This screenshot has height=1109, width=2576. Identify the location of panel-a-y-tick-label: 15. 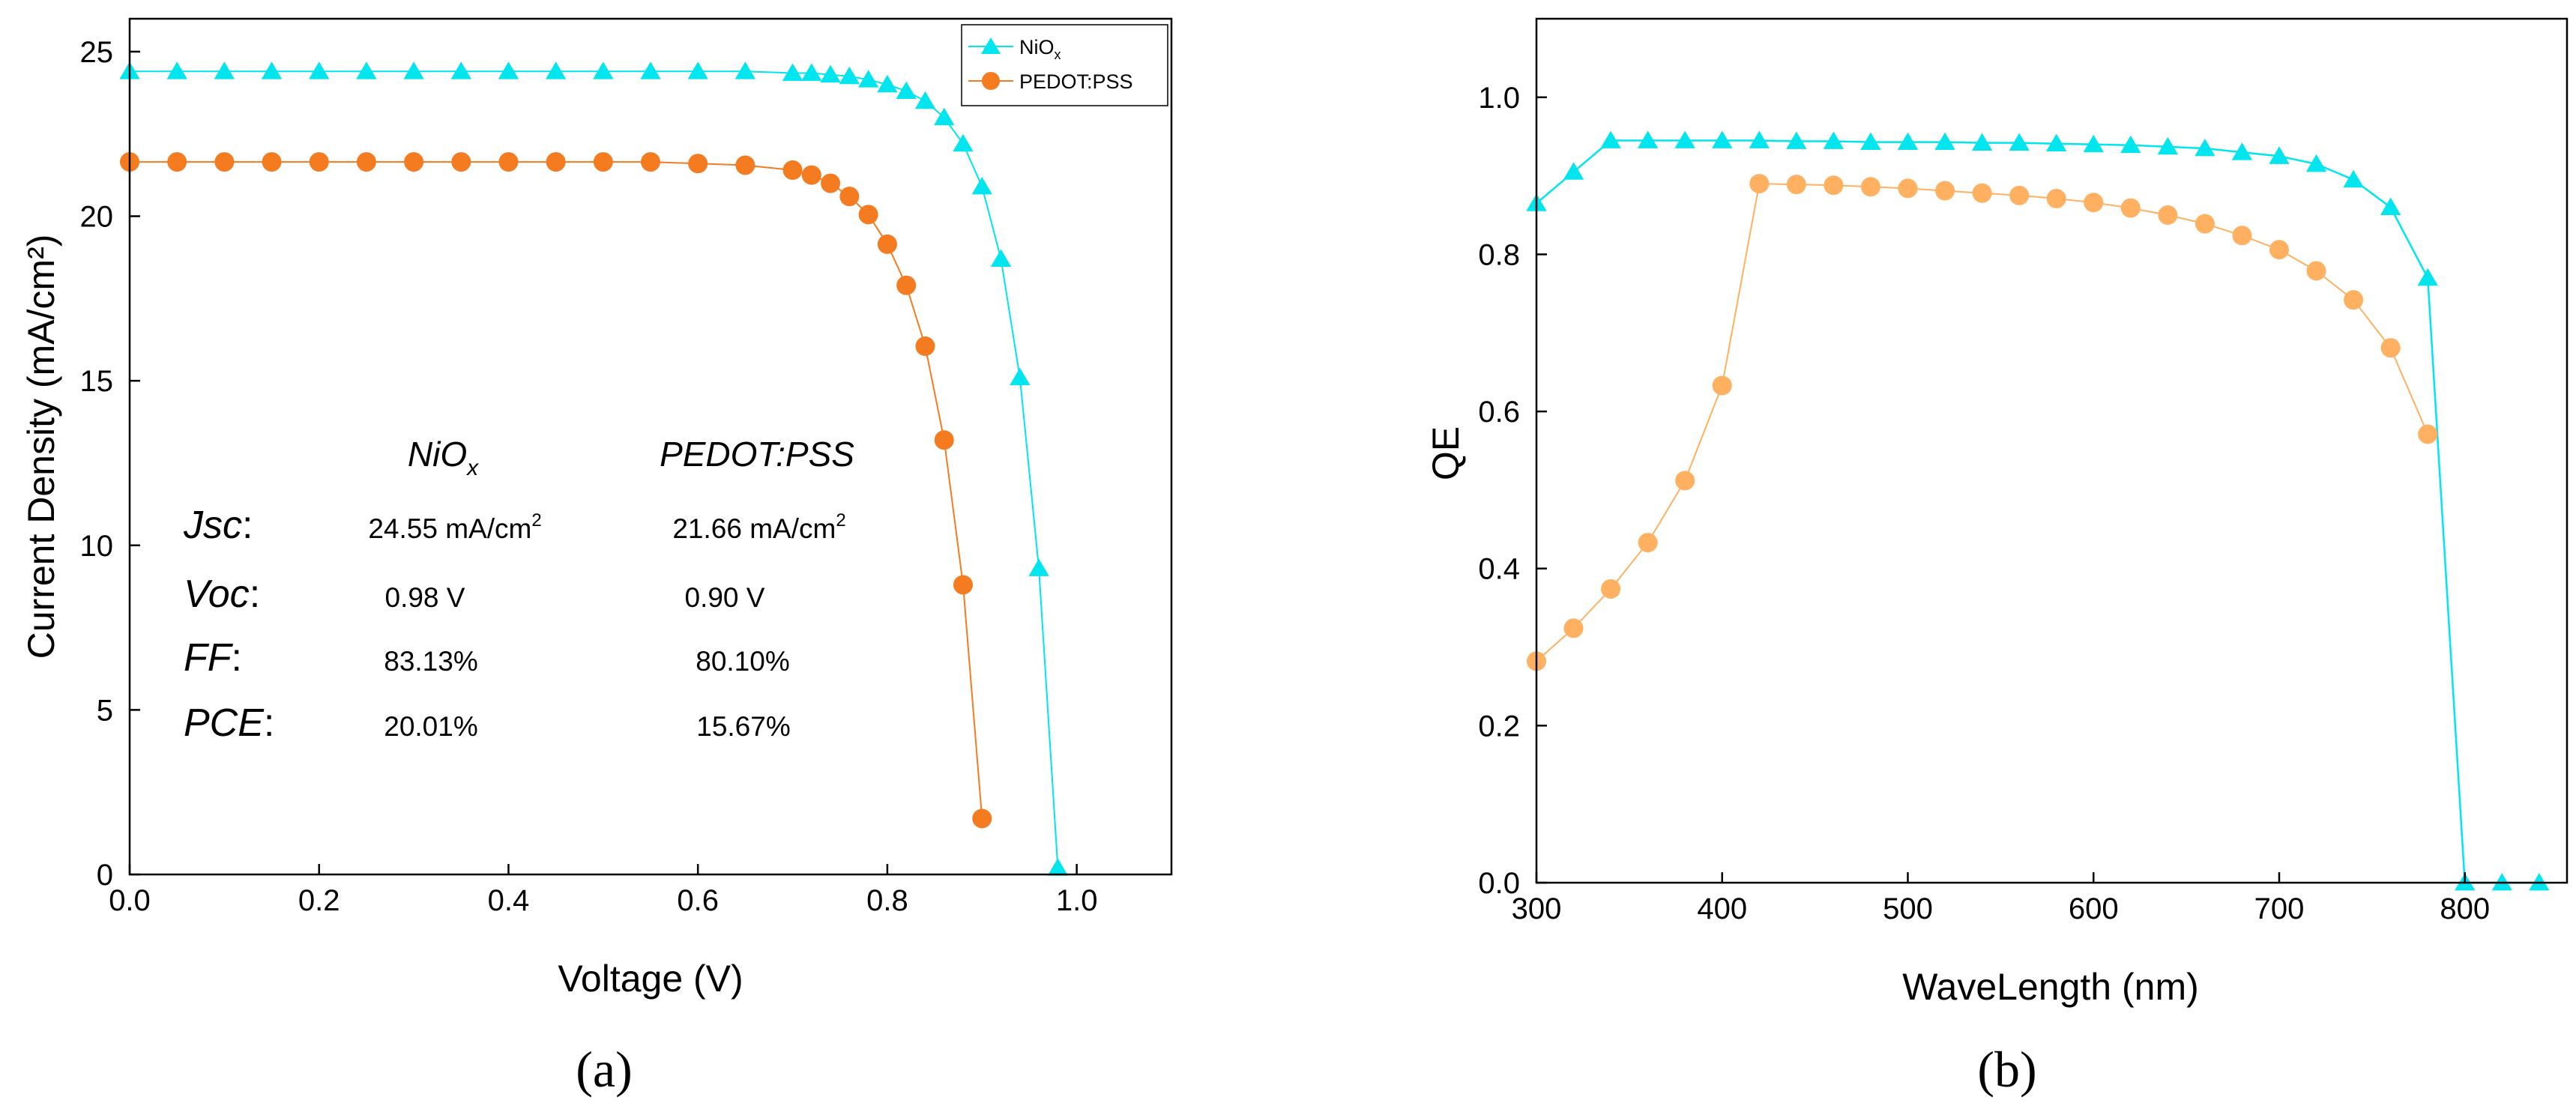
(97, 381).